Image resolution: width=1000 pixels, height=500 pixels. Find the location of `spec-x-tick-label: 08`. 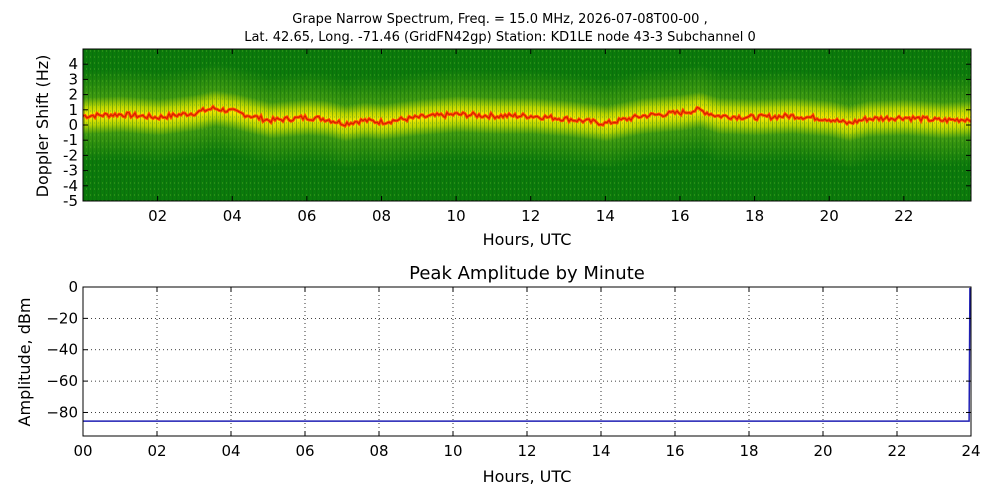

spec-x-tick-label: 08 is located at coordinates (381, 216).